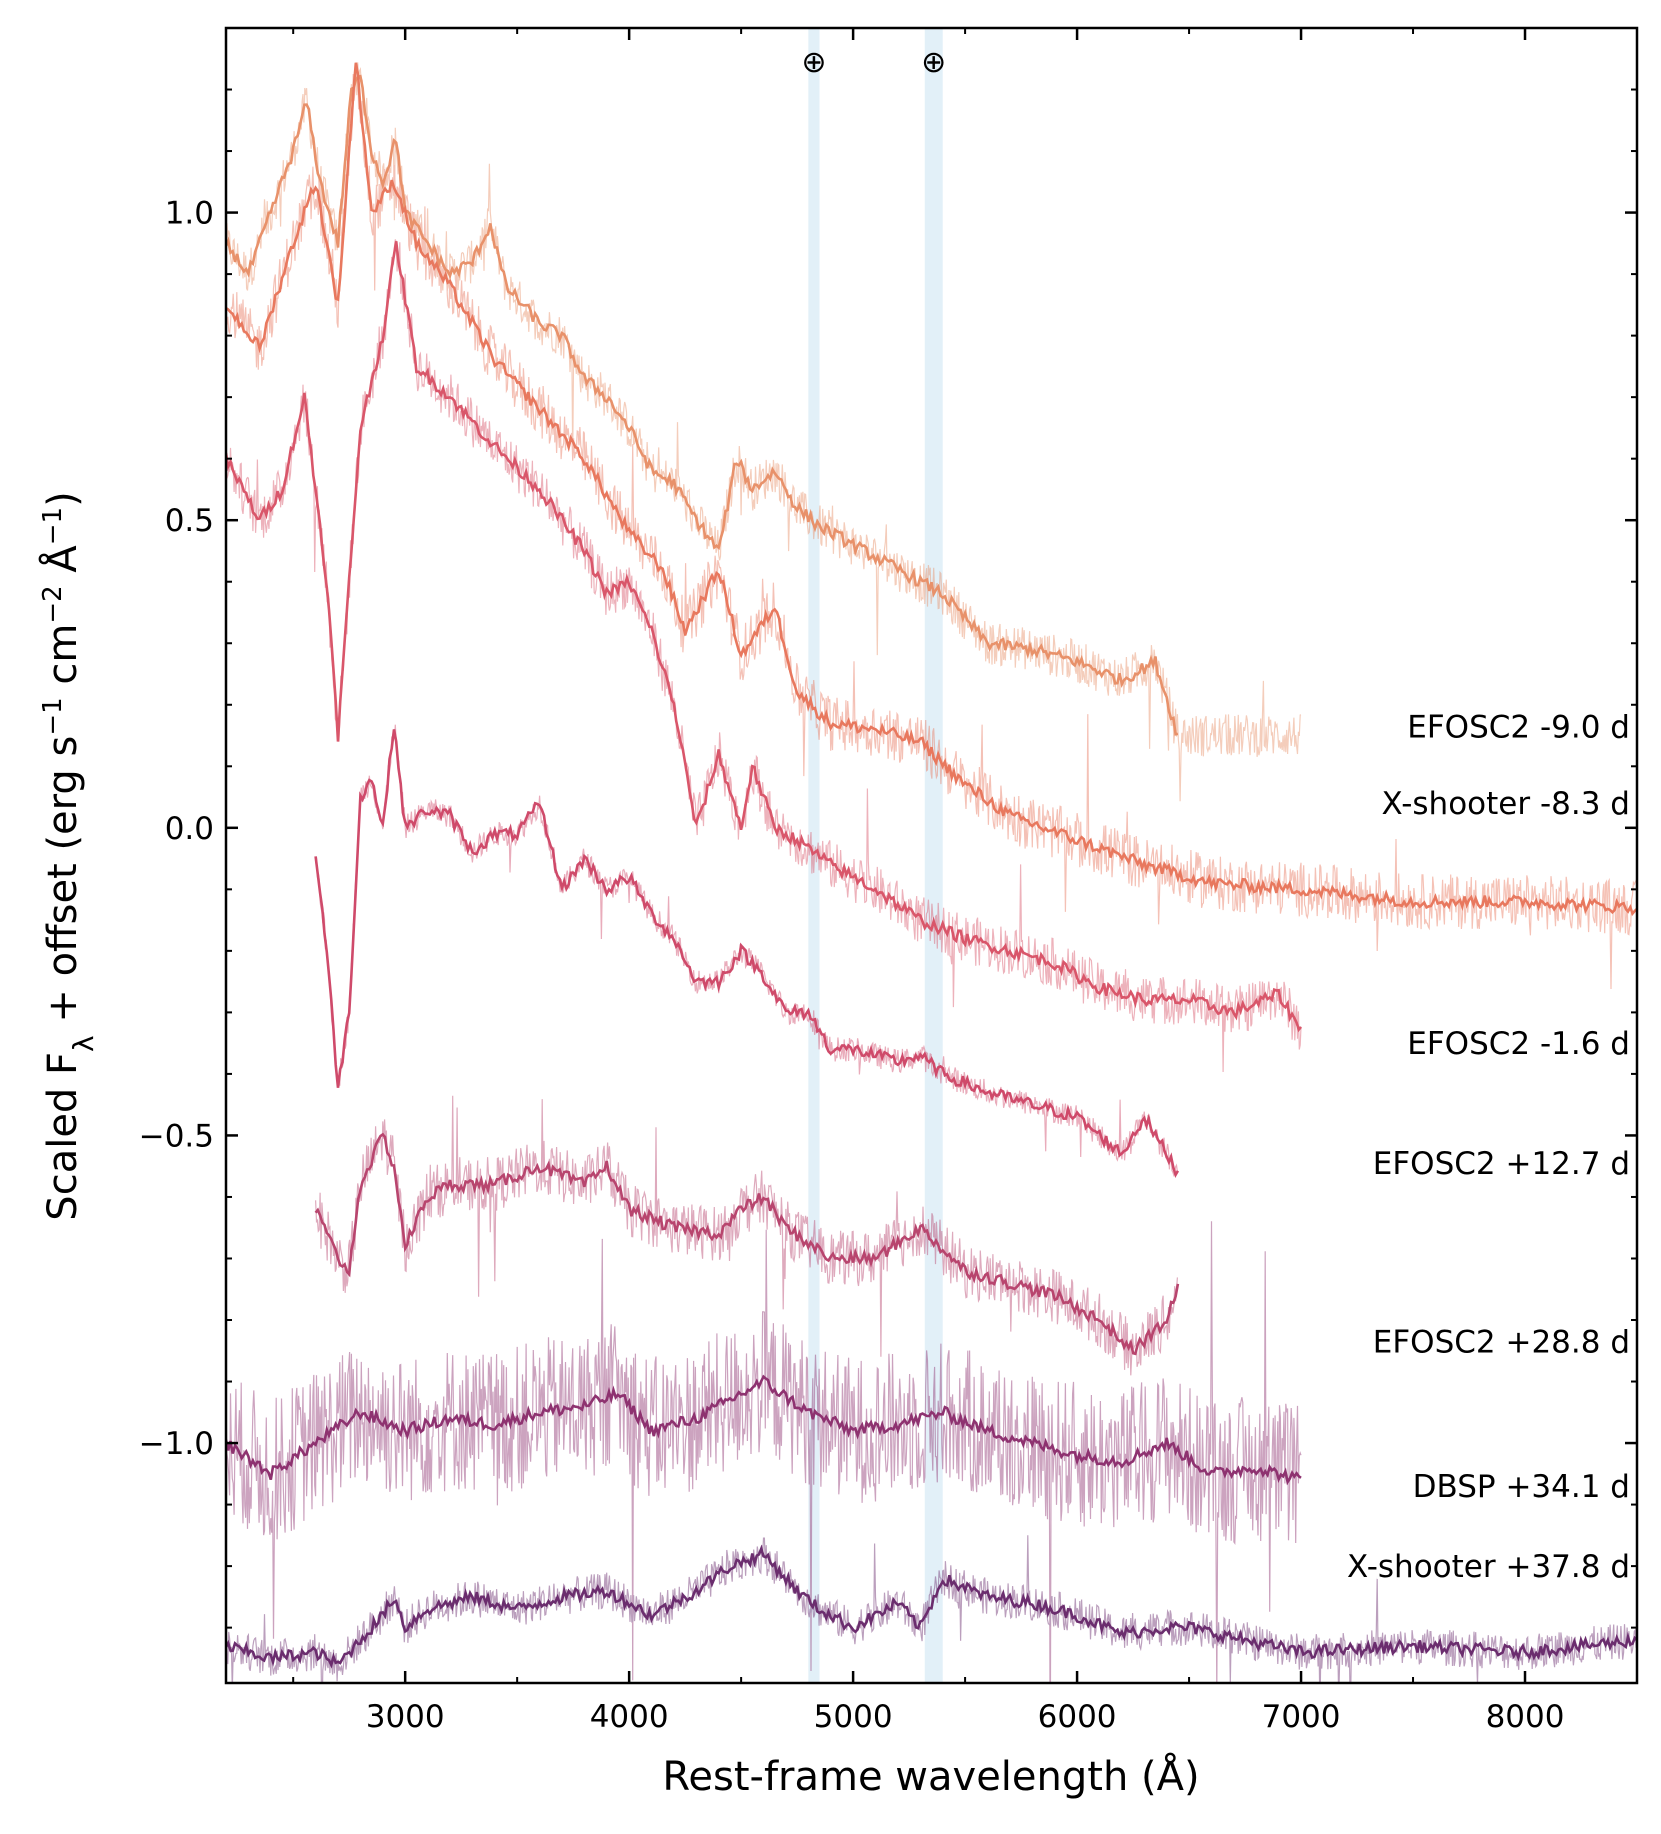 The width and height of the screenshot is (1661, 1834). Describe the element at coordinates (1521, 1487) in the screenshot. I see `series-label-dbsp-34-1-d: DBSP +34.1 d` at that location.